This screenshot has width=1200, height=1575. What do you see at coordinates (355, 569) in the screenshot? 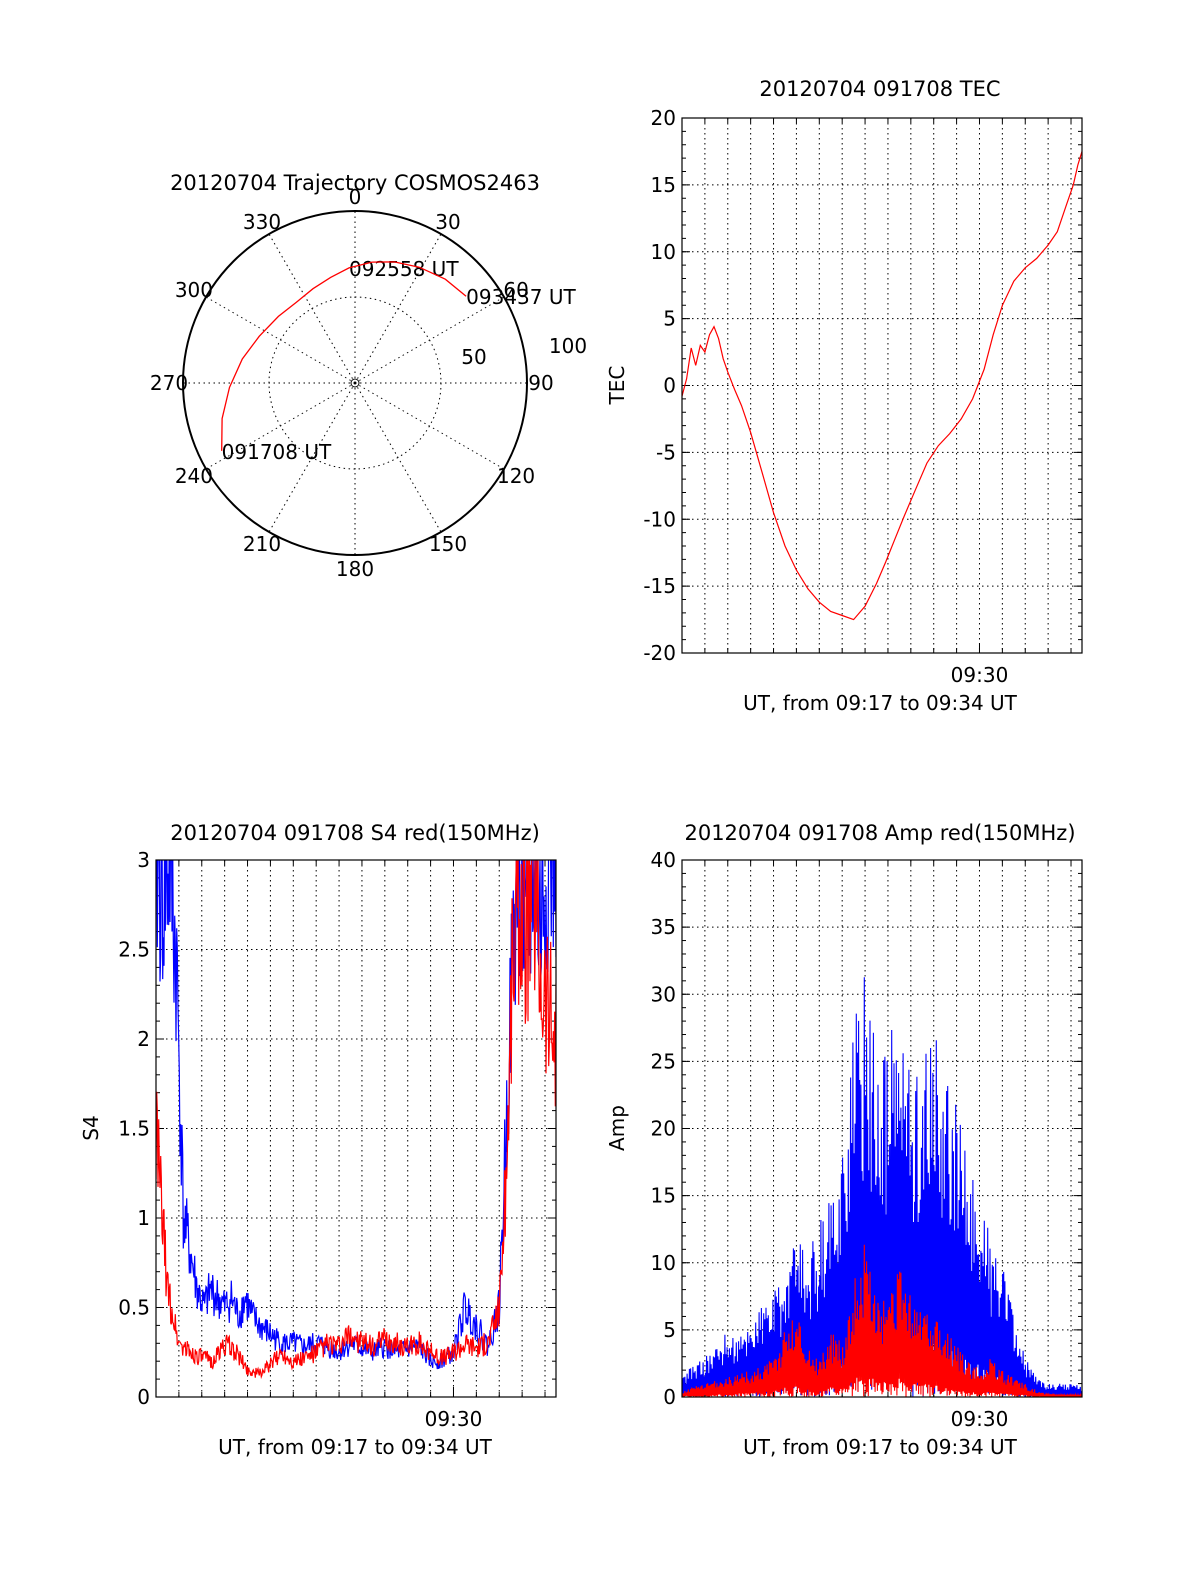
I see `polar-angle-label: 180` at bounding box center [355, 569].